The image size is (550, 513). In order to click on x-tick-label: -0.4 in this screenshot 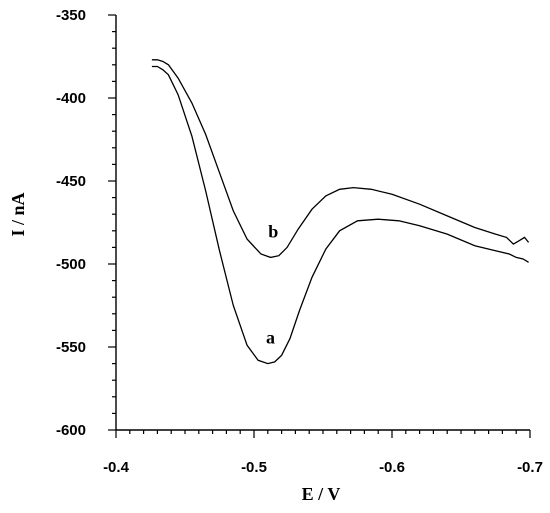, I will do `click(116, 467)`.